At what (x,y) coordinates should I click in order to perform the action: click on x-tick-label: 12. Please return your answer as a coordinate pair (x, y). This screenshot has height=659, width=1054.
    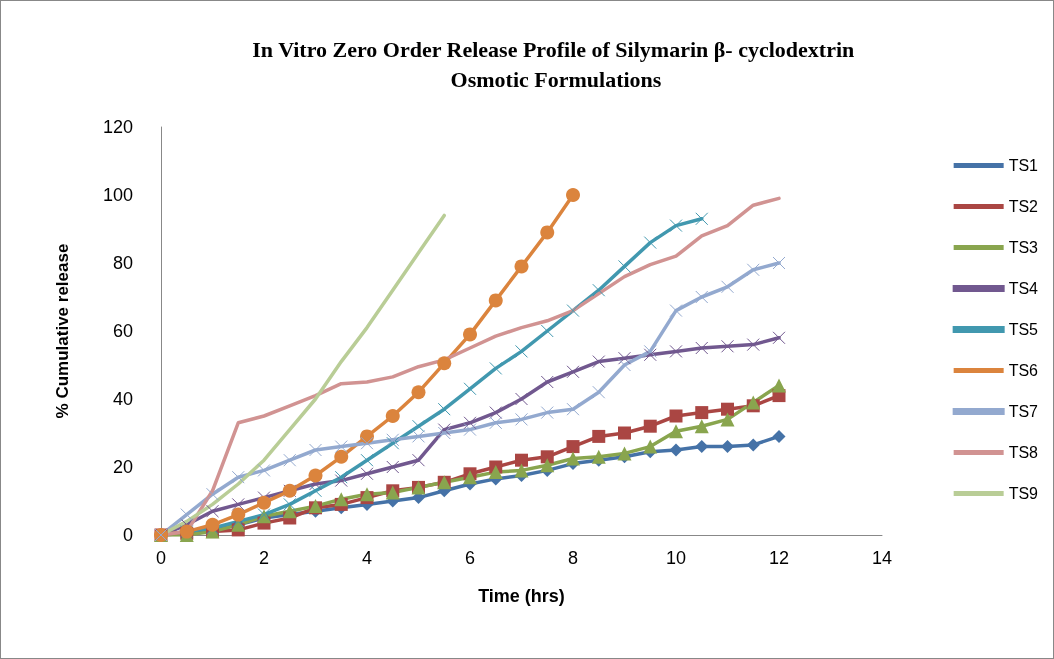
    Looking at the image, I should click on (779, 558).